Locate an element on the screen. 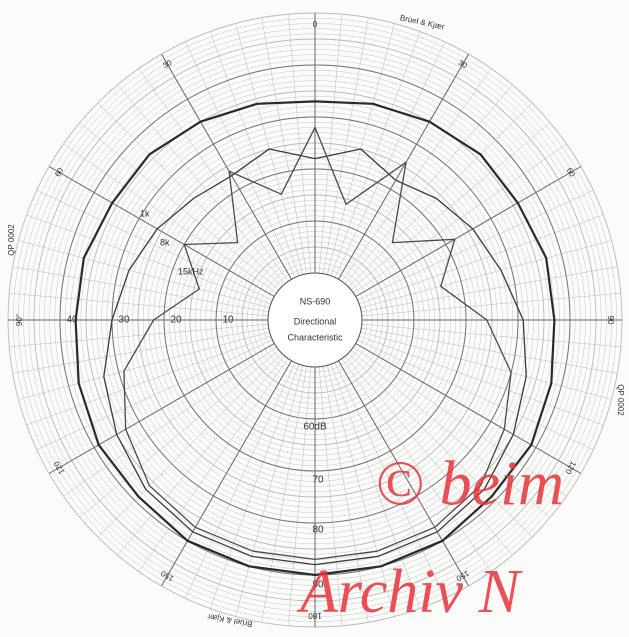 The image size is (629, 637). curve-label: 8k is located at coordinates (165, 242).